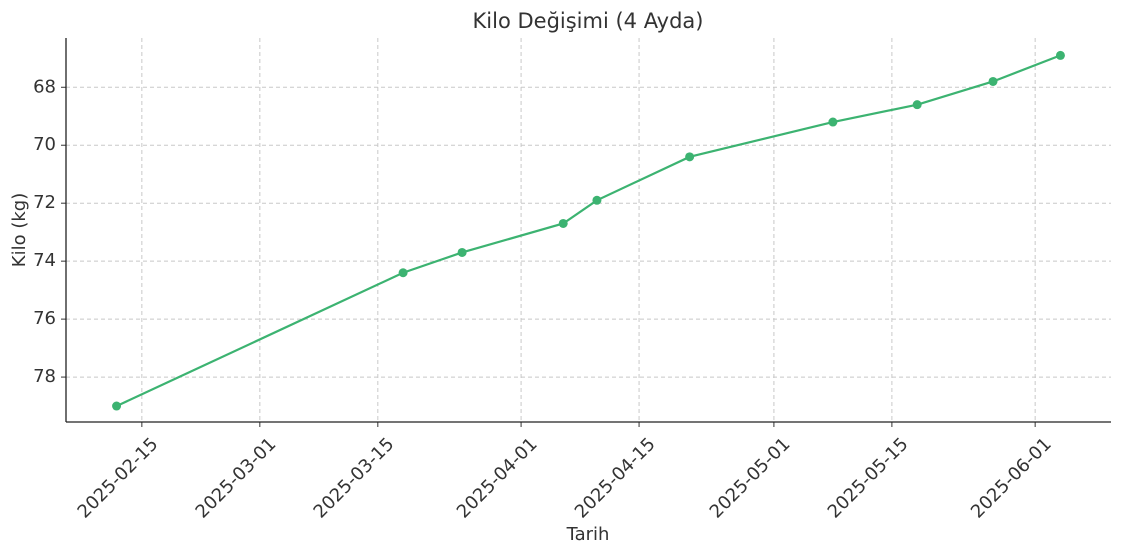 This screenshot has width=1122, height=556. Describe the element at coordinates (44, 144) in the screenshot. I see `y-tick-label: 70` at that location.